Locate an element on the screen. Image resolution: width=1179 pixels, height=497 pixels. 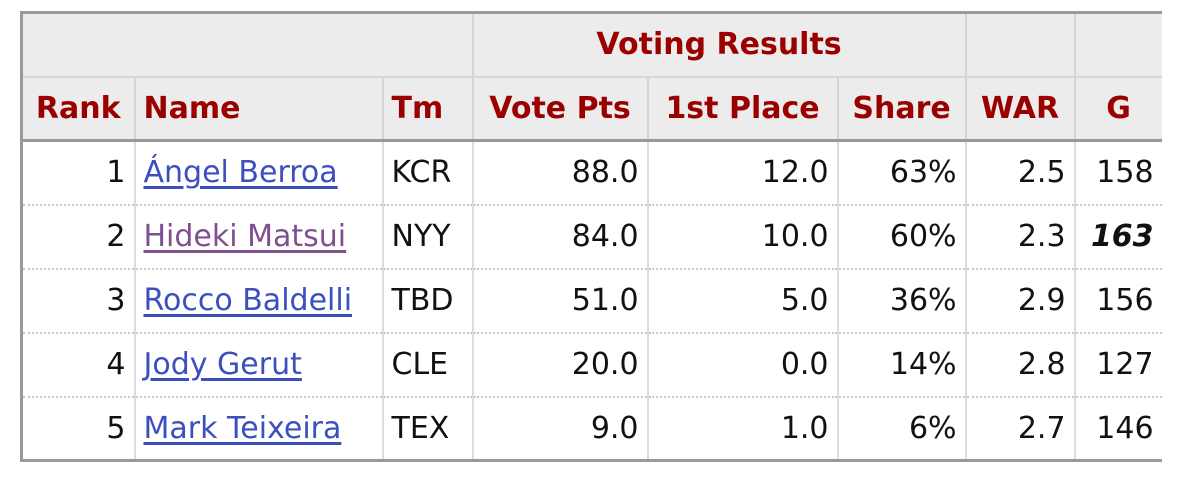
player-link: Jody Gerut is located at coordinates (222, 364).